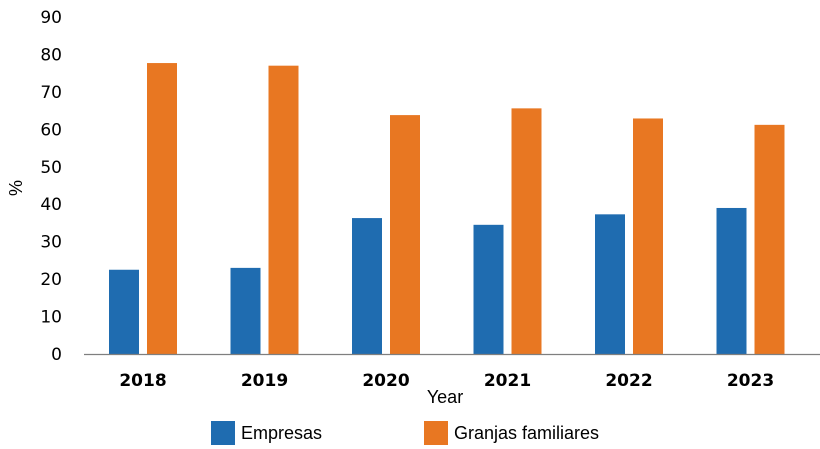  I want to click on bar-empresas-2022, so click(610, 284).